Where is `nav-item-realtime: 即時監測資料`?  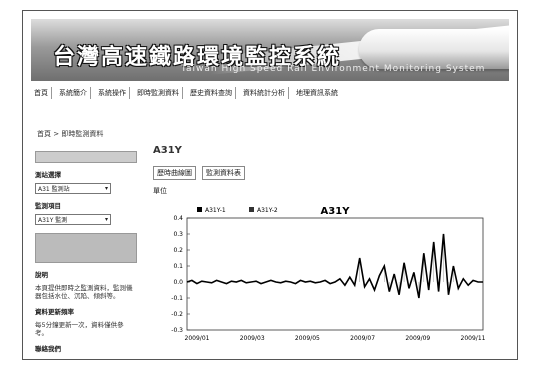
nav-item-realtime: 即時監測資料 is located at coordinates (158, 93).